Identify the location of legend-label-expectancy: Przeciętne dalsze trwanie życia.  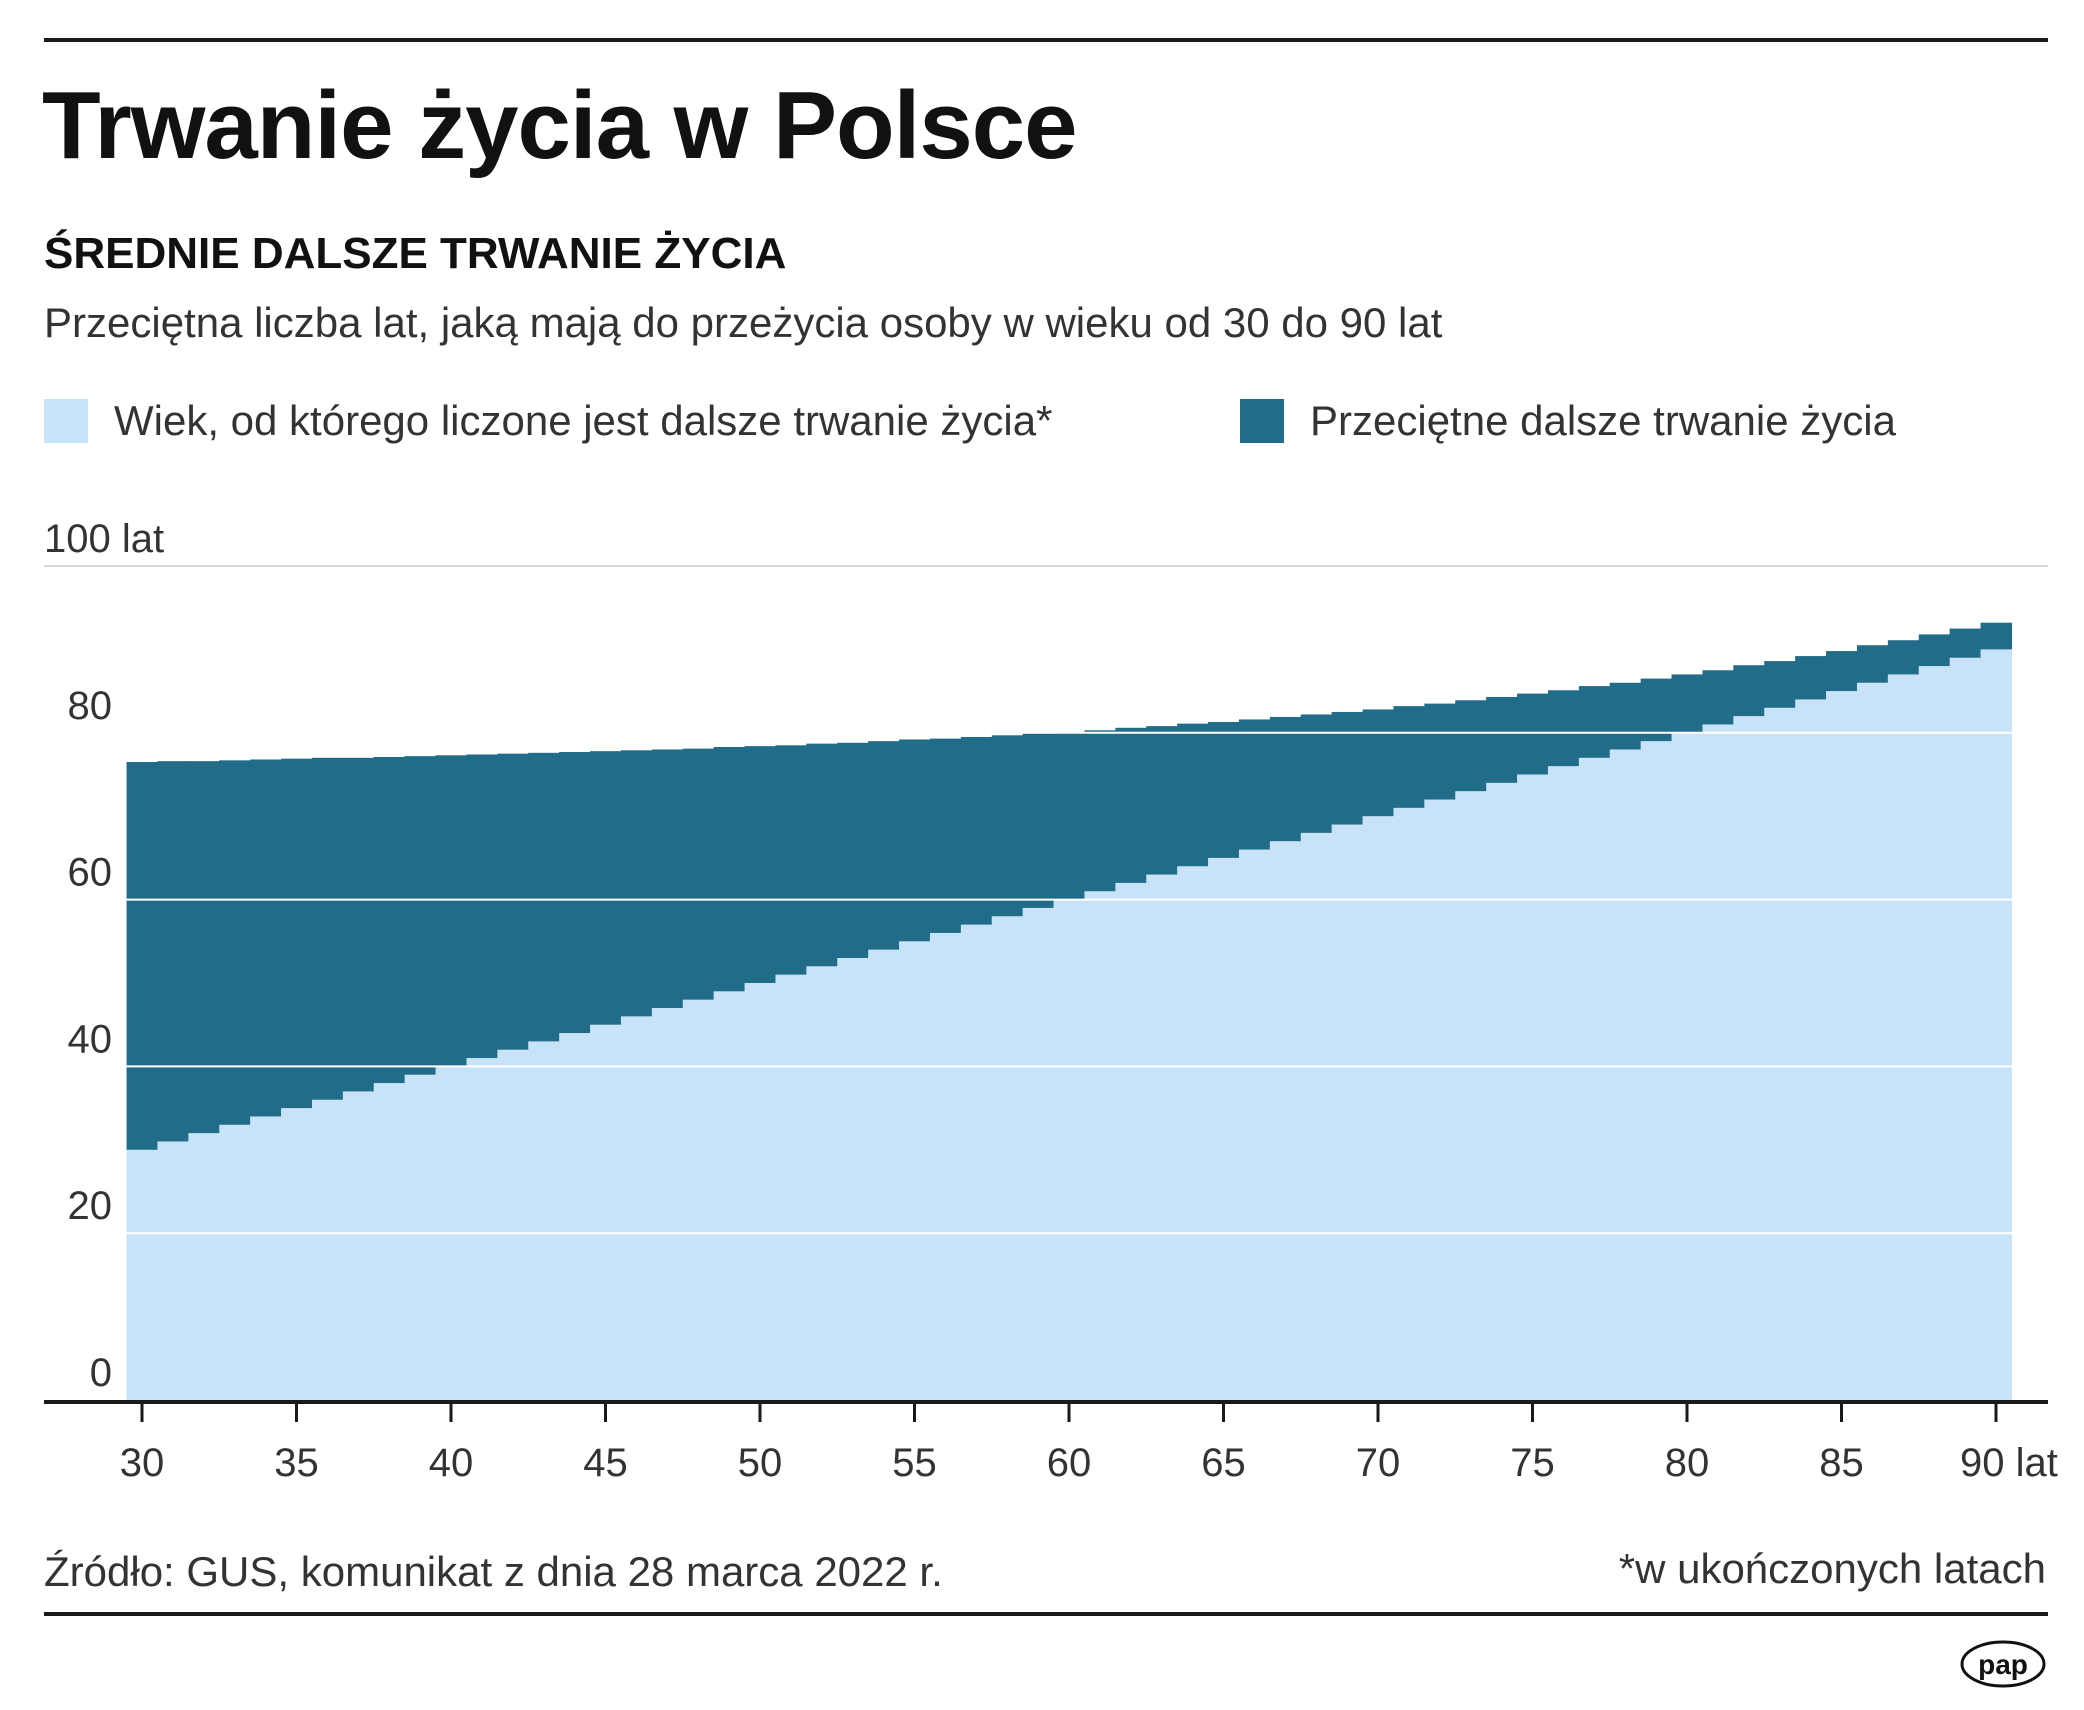
(1603, 420).